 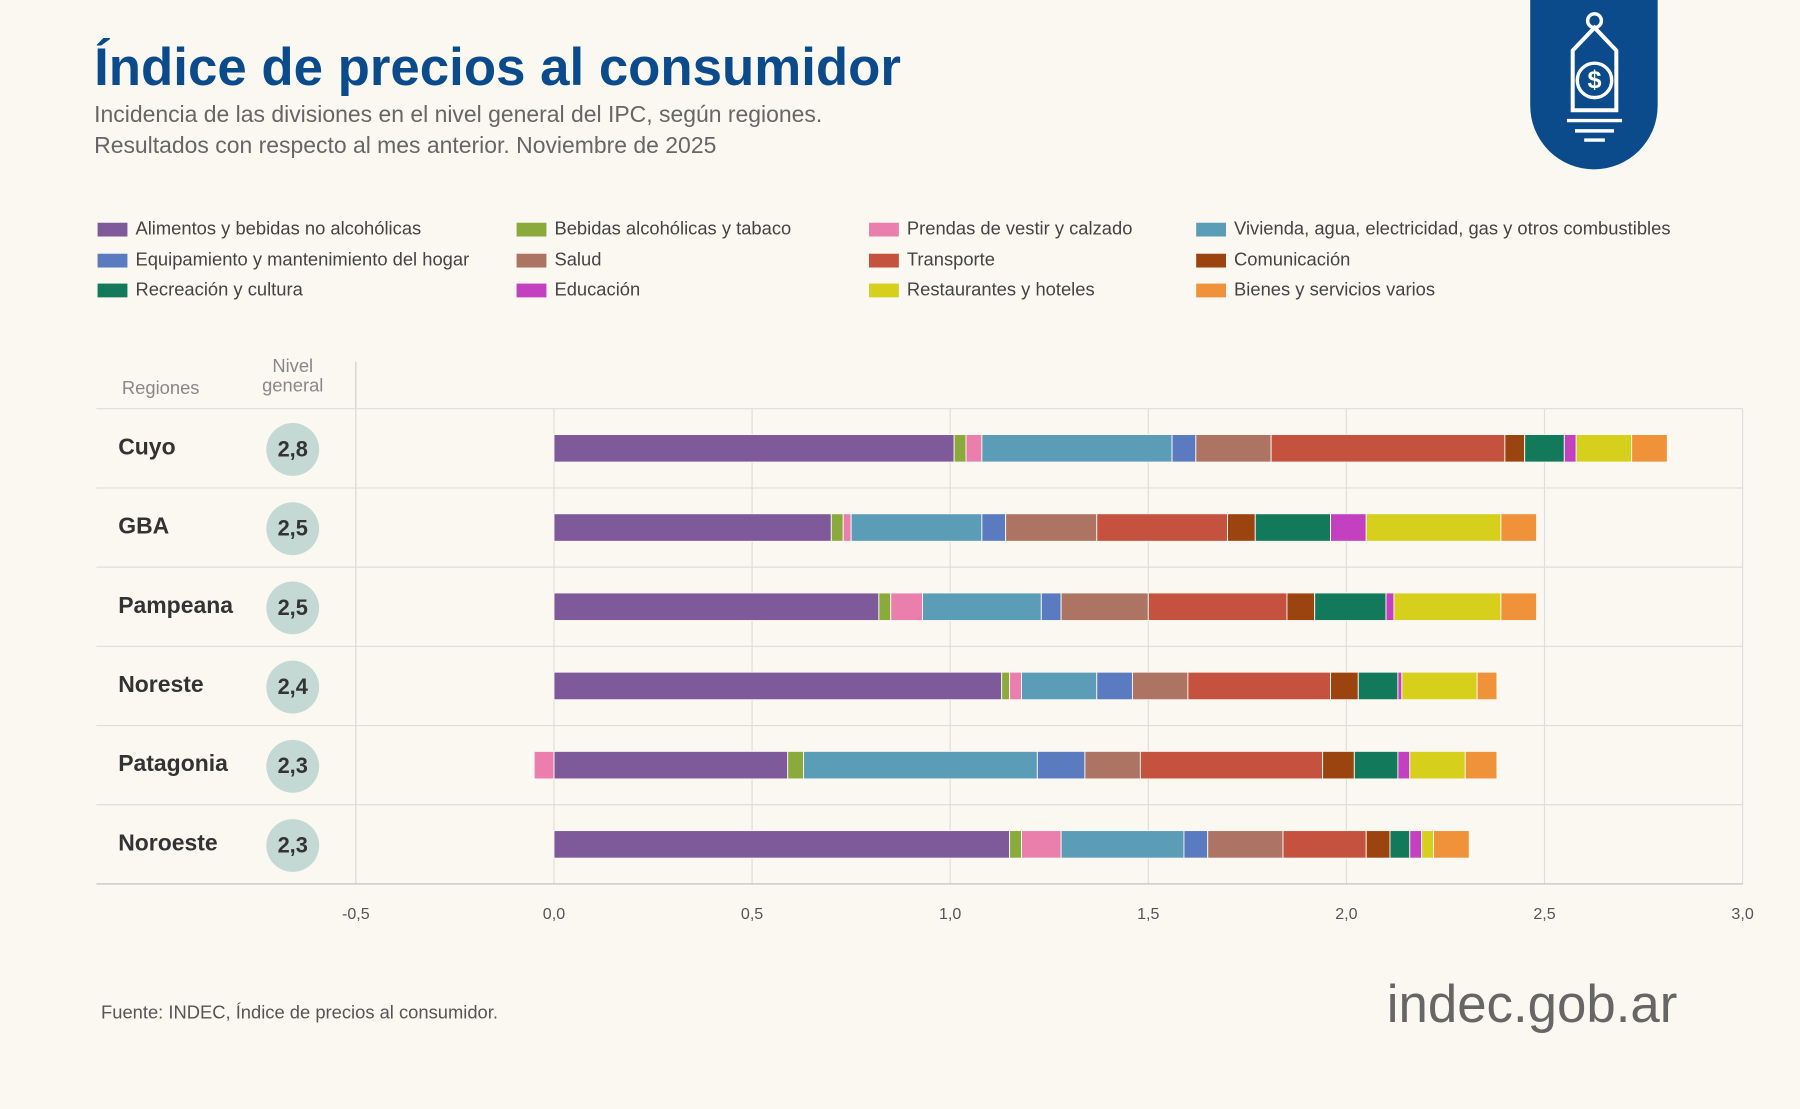 I want to click on level-value: 2,5, so click(x=293, y=607).